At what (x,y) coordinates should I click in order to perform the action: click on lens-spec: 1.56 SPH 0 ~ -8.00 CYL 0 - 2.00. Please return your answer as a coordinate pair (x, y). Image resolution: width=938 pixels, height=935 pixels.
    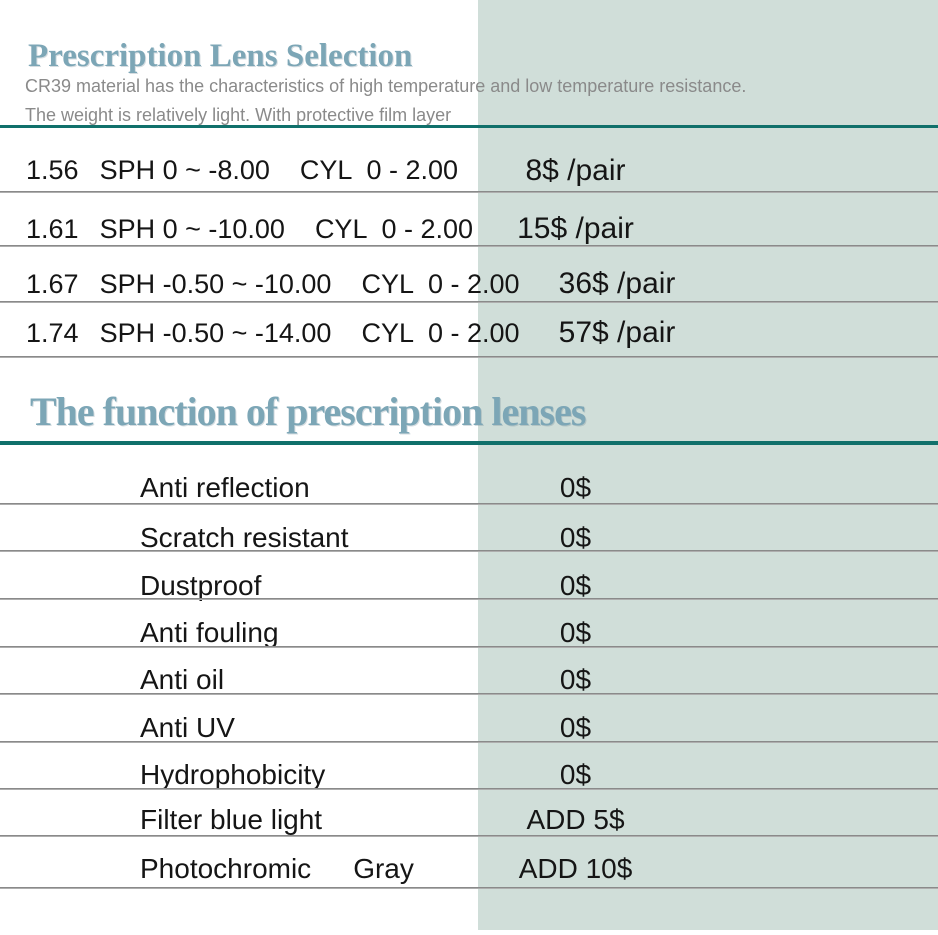
    Looking at the image, I should click on (239, 170).